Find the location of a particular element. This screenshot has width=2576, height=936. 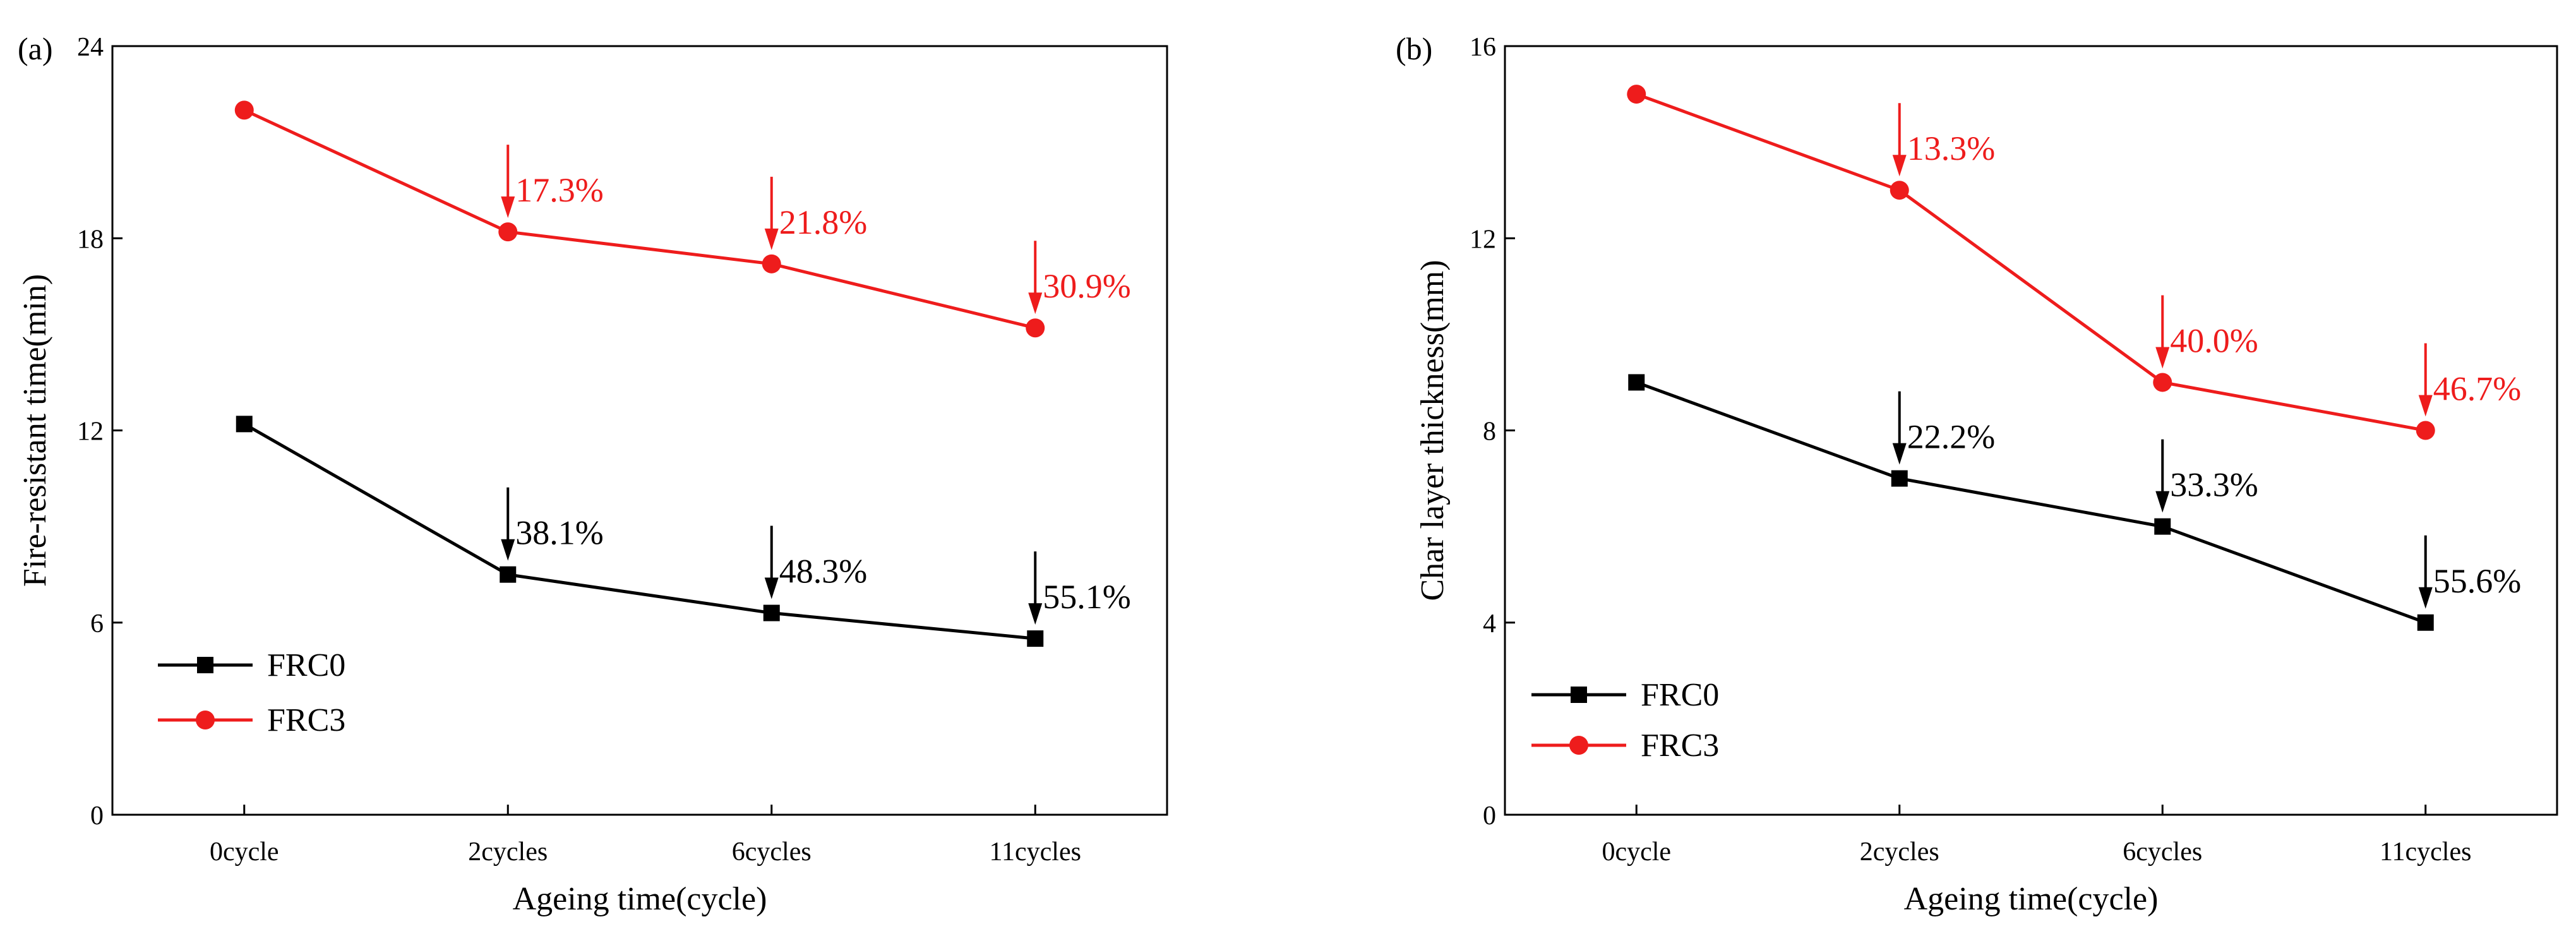

y-tick-label: 6 is located at coordinates (97, 624).